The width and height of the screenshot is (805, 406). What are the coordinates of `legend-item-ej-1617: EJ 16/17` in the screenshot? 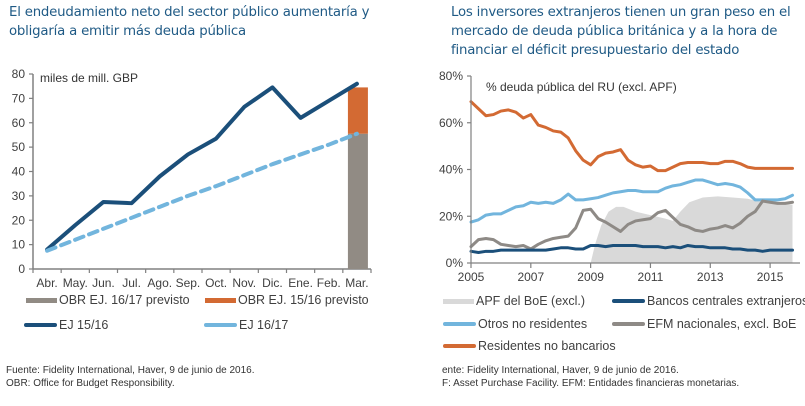 It's located at (246, 325).